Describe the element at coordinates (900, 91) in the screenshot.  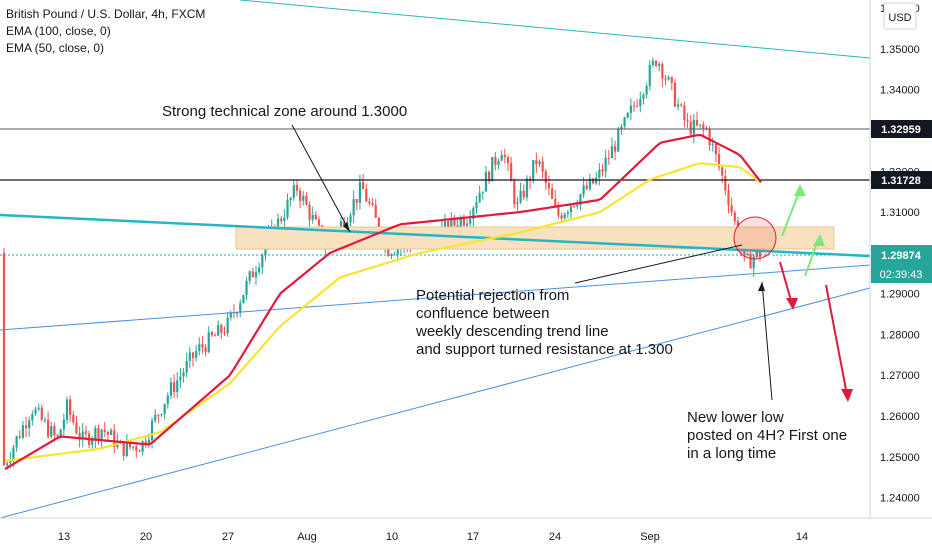
I see `y-tick-label: 1.34000` at that location.